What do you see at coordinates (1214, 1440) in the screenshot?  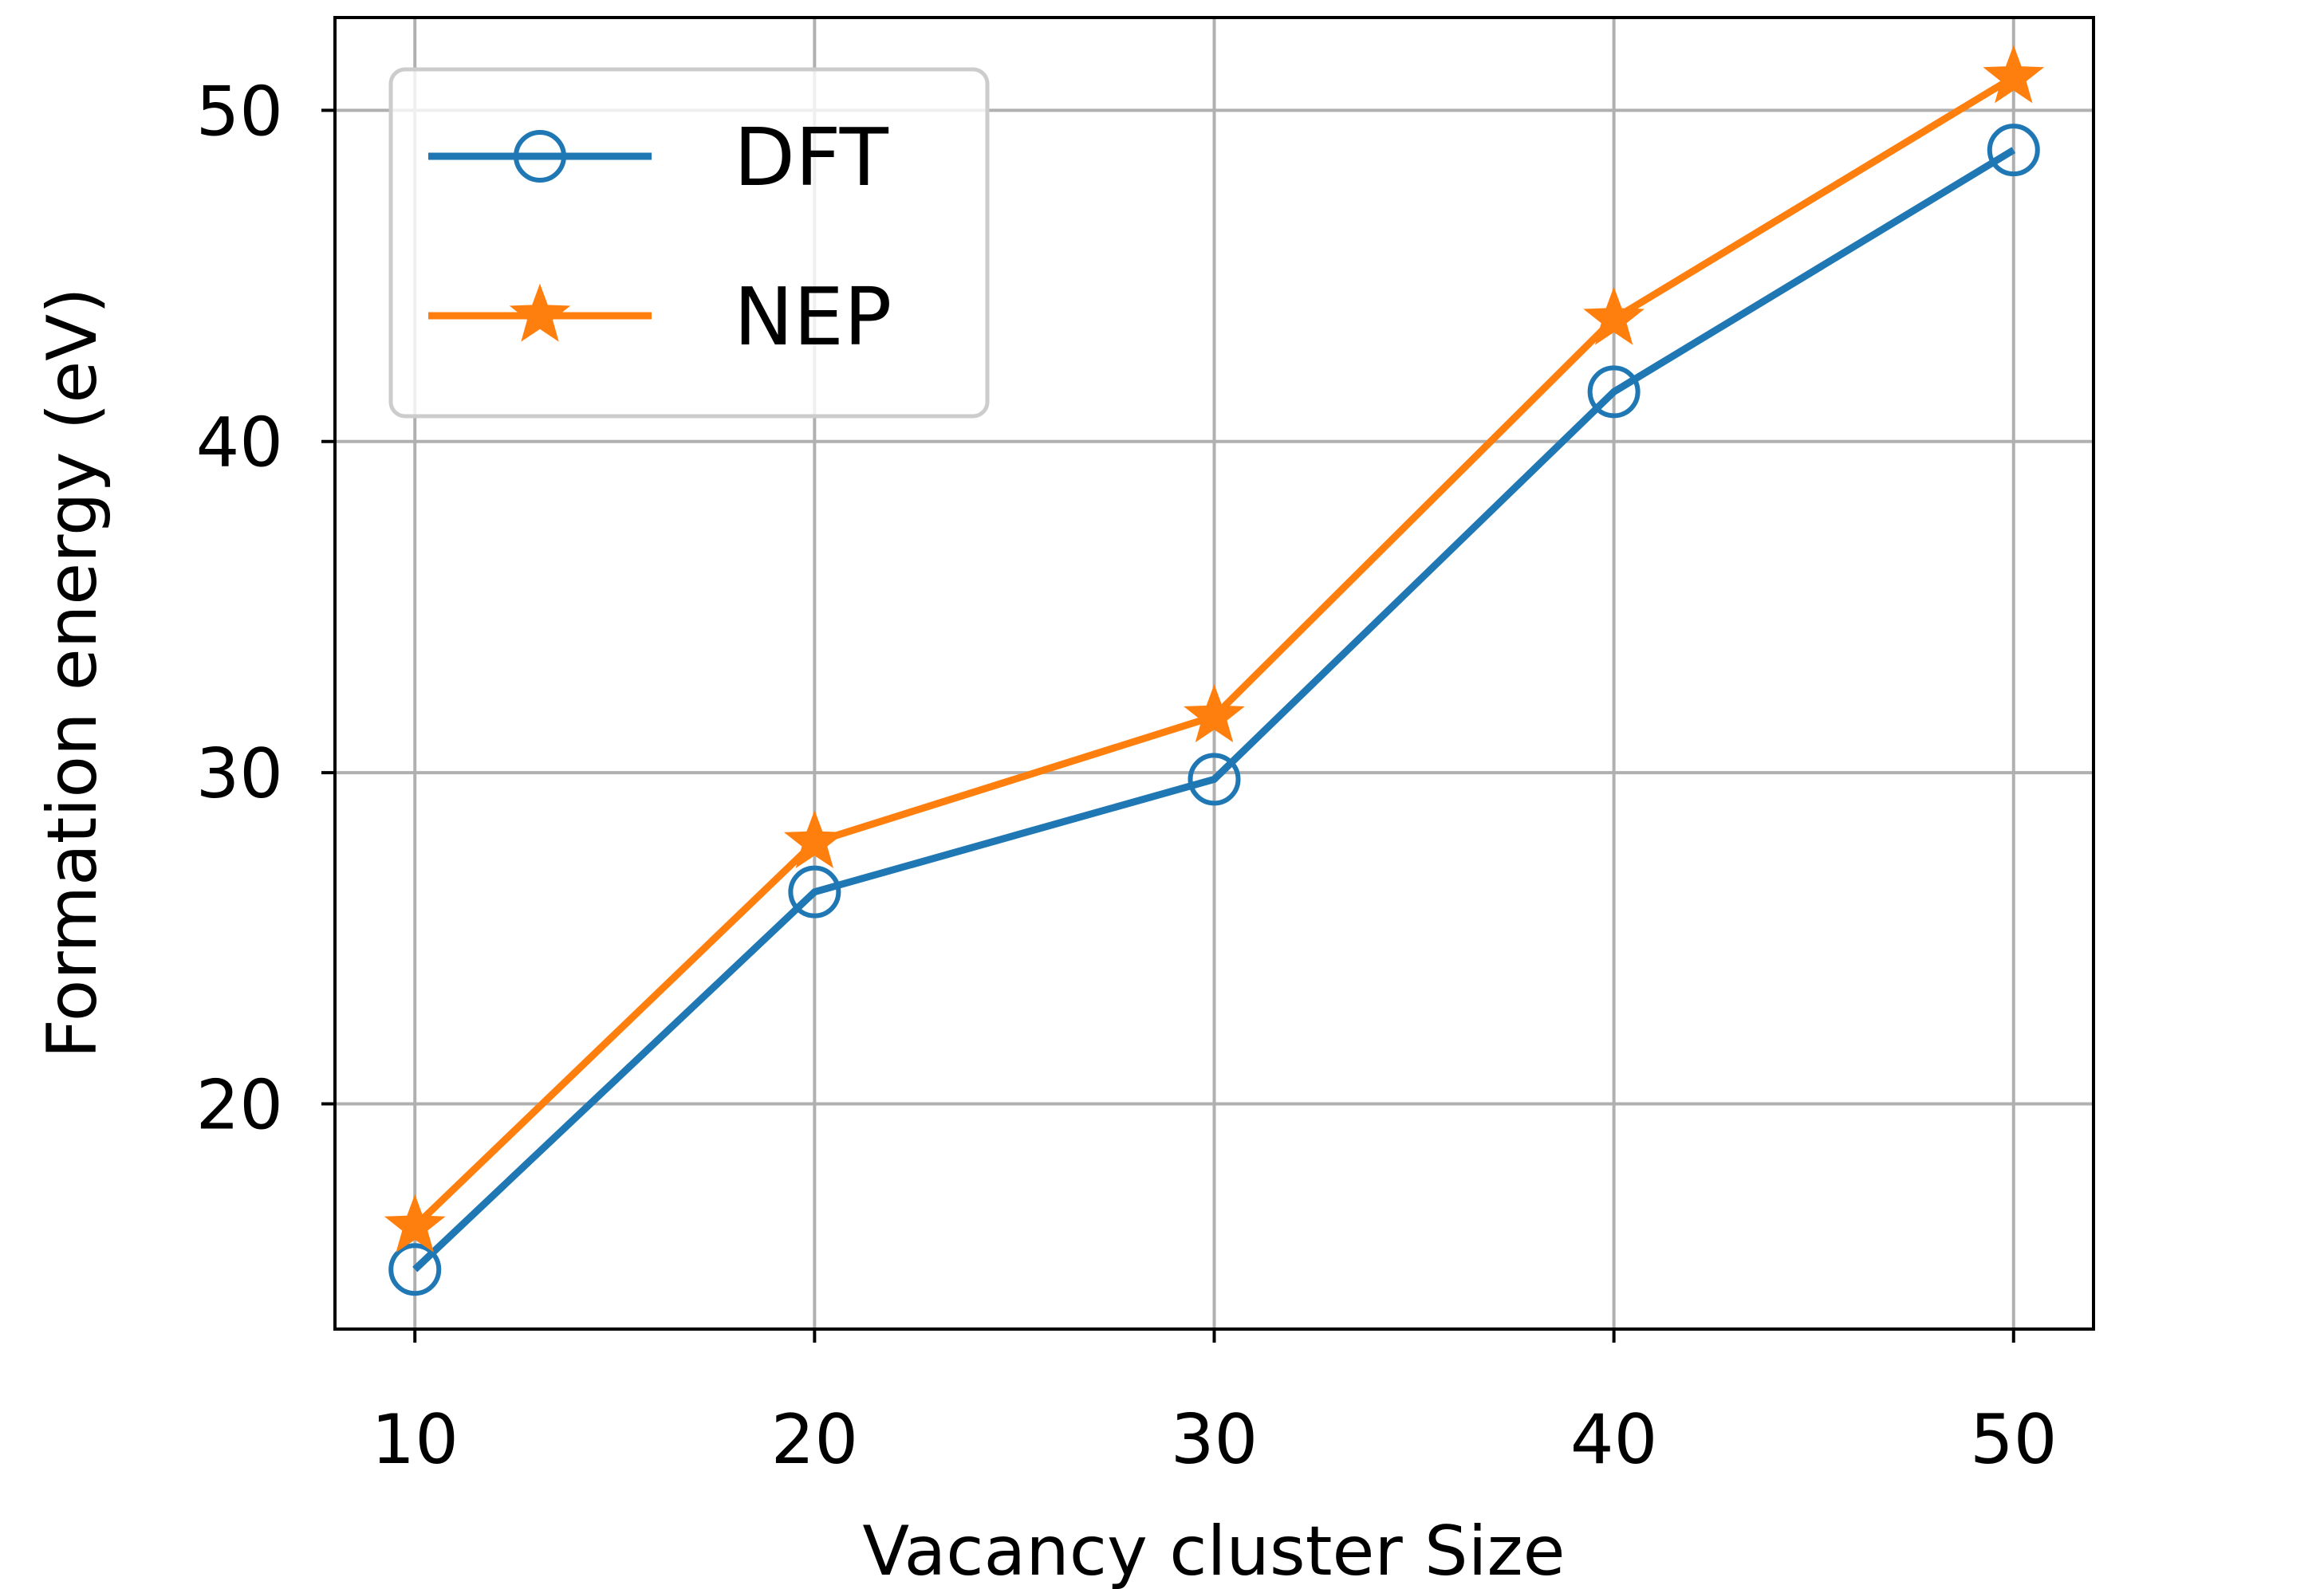 I see `x-tick-label: 30` at bounding box center [1214, 1440].